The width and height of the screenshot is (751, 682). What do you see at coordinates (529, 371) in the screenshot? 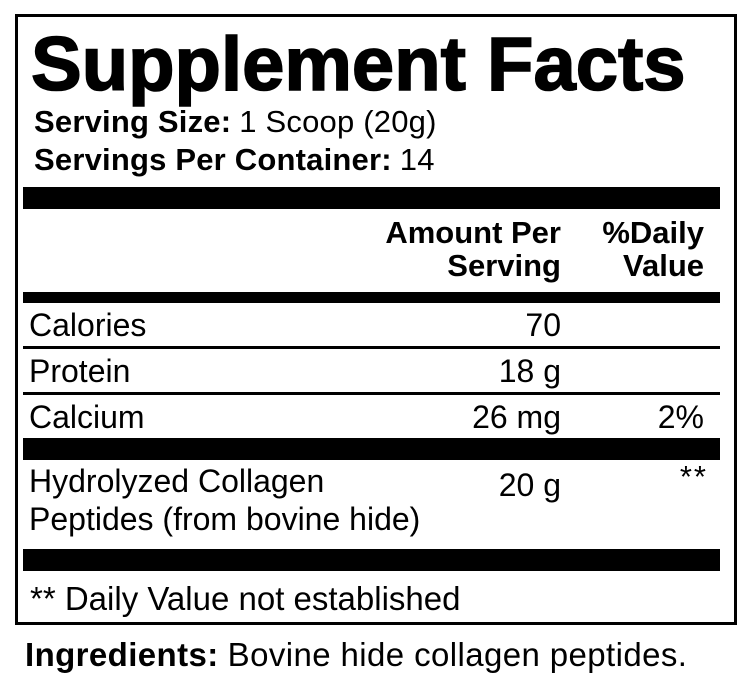
I see `nutrient-amount: 18 g` at bounding box center [529, 371].